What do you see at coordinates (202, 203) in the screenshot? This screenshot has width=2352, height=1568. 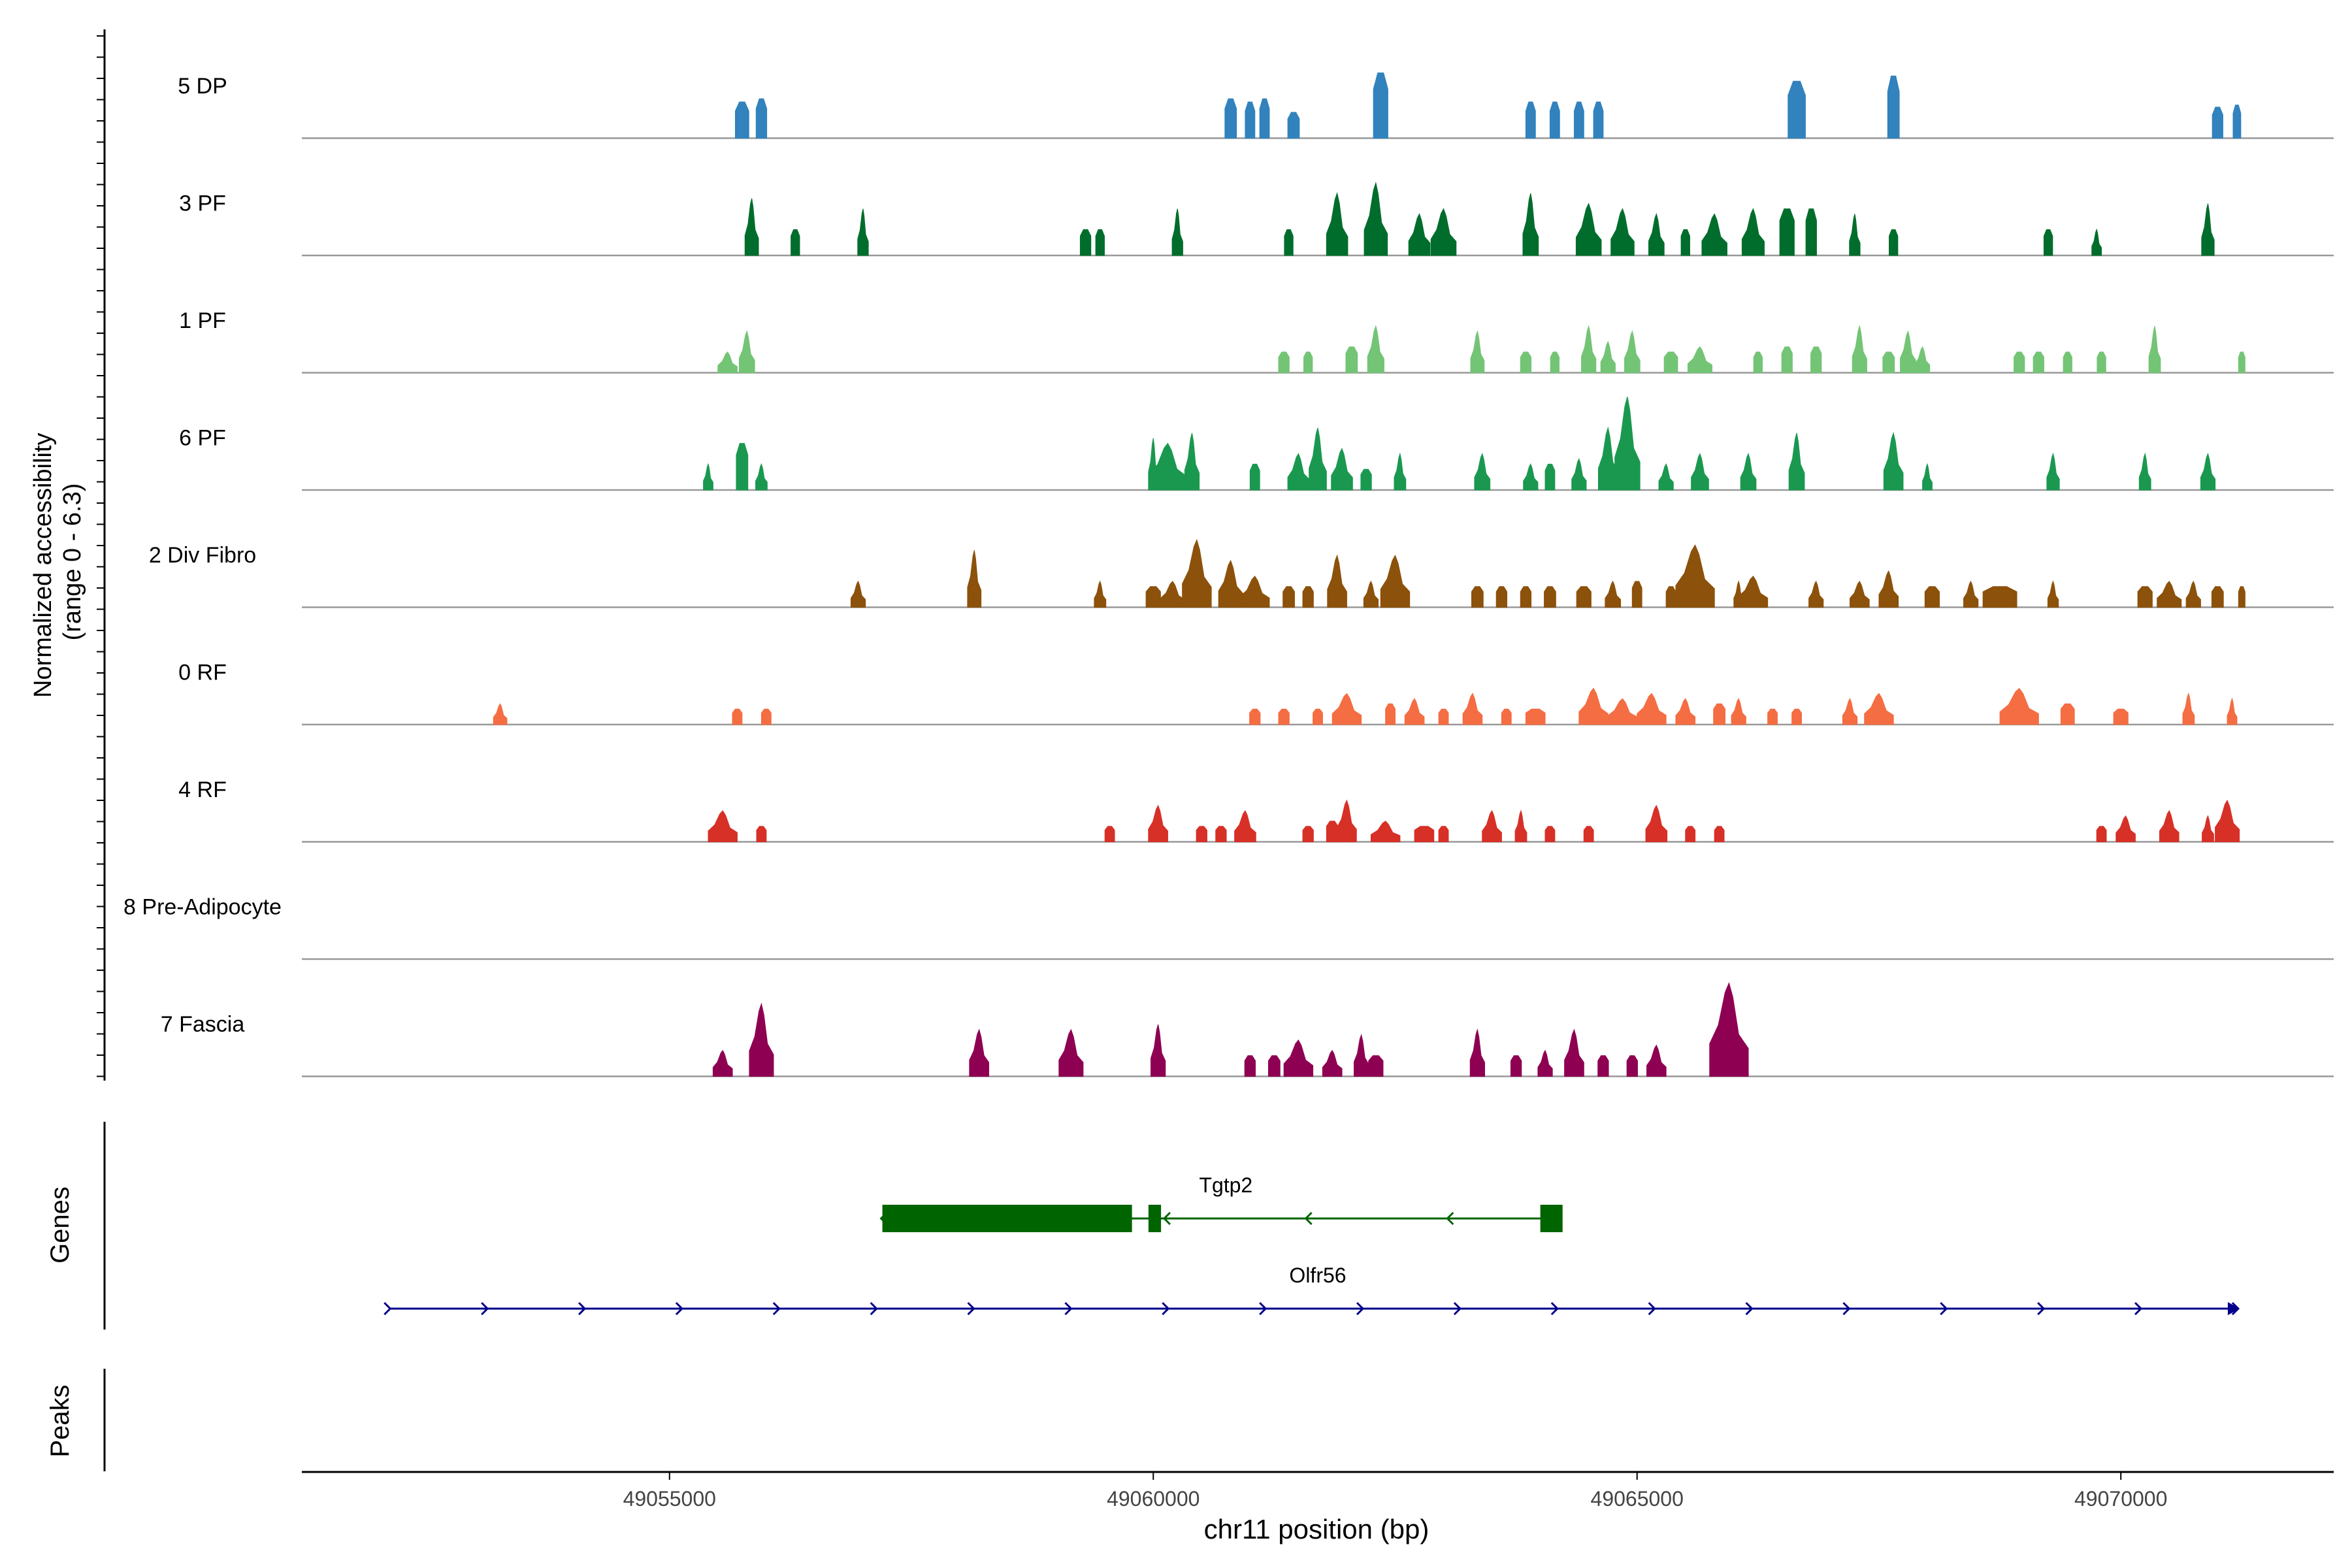 I see `track-label: 3 PF` at bounding box center [202, 203].